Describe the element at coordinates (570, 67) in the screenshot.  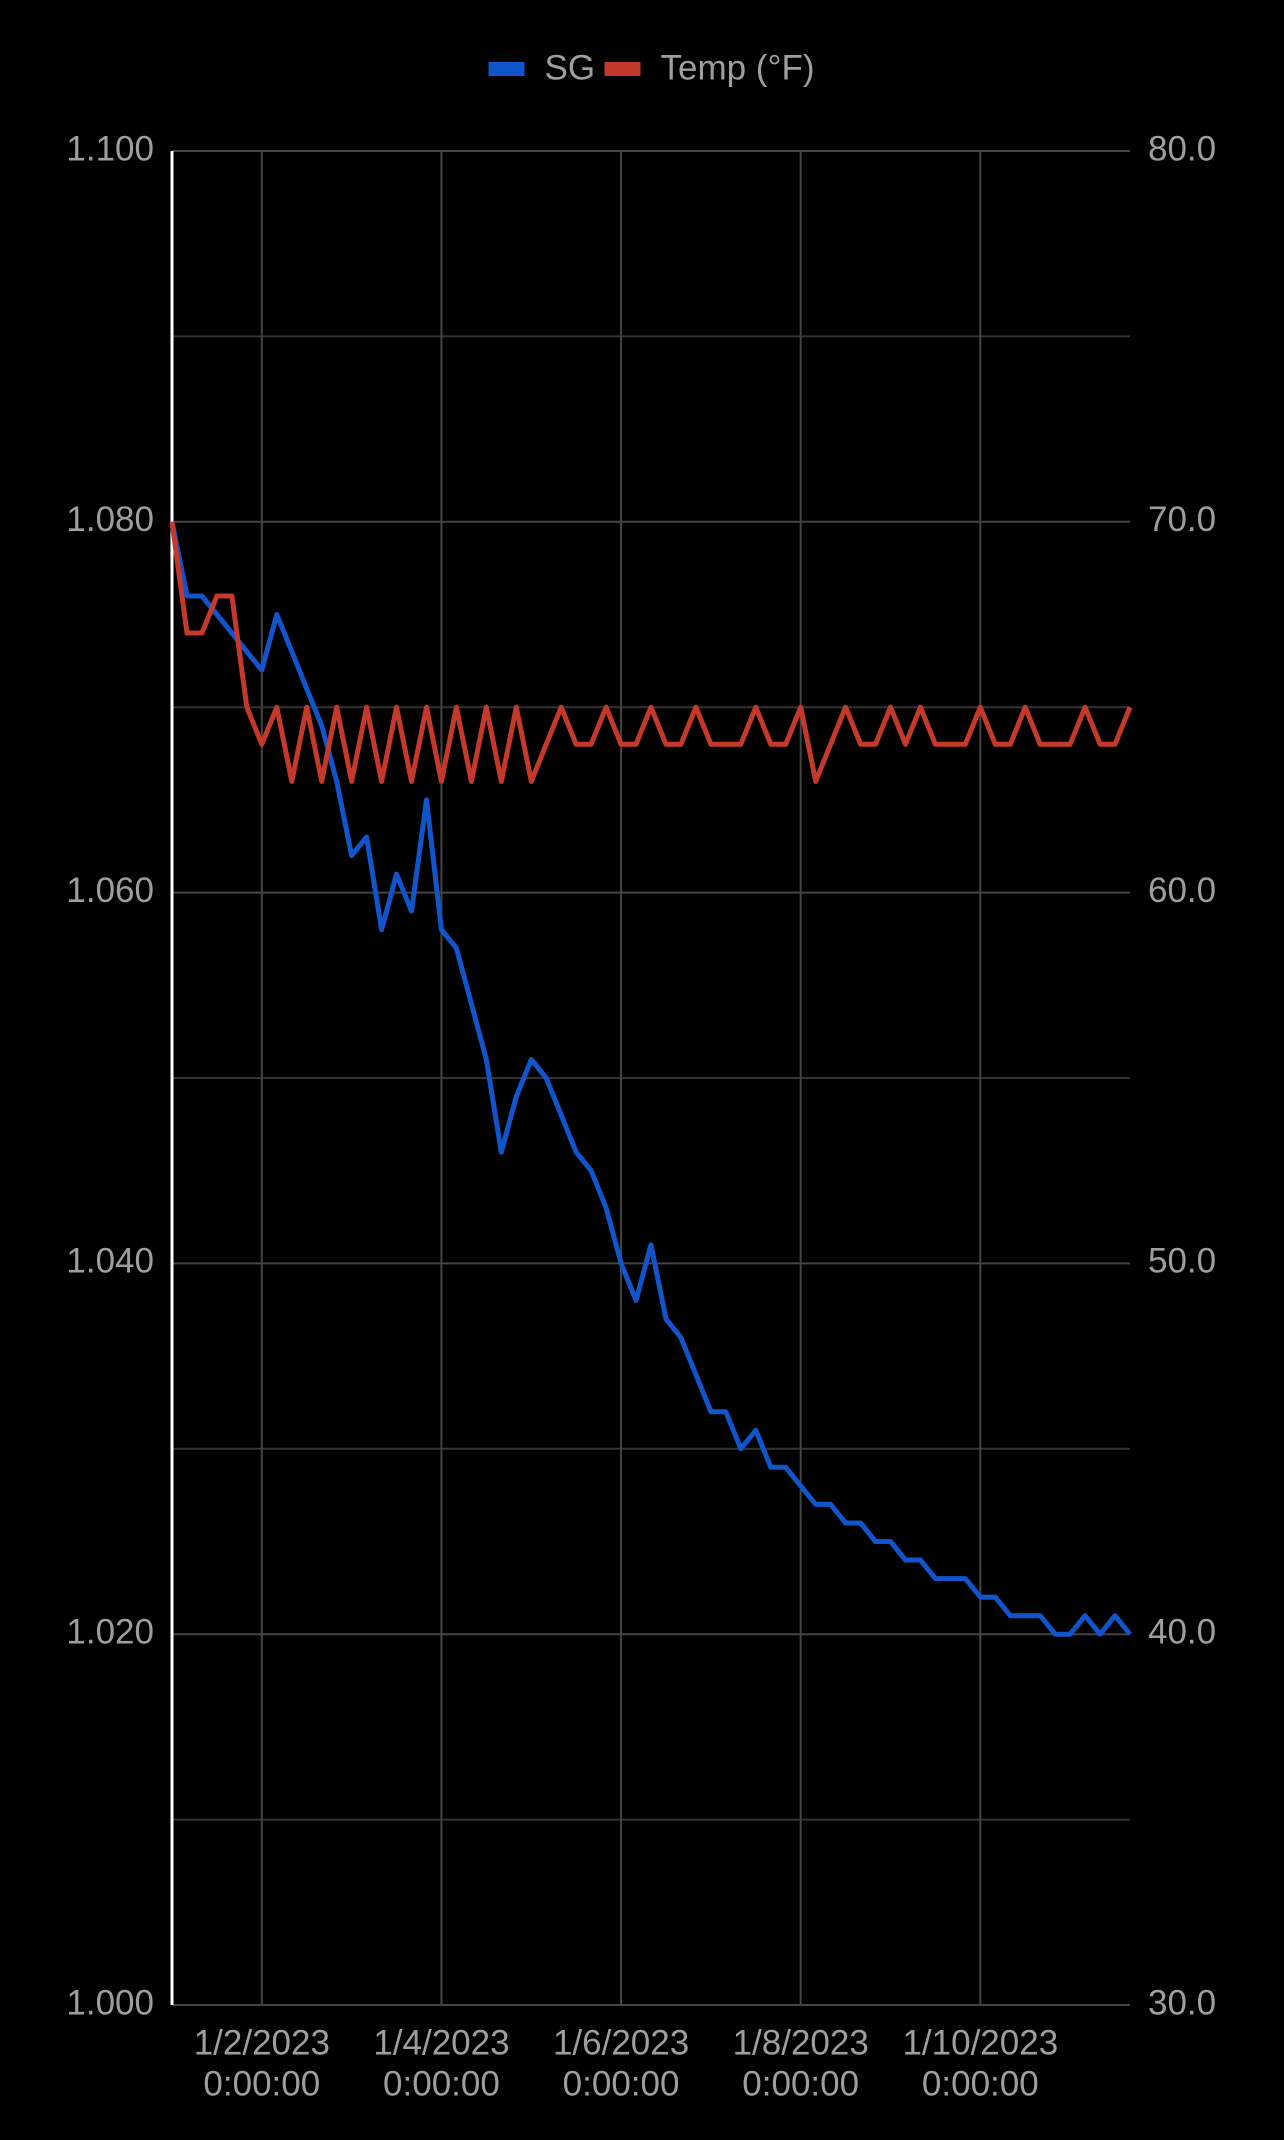
I see `legend-label: SG` at that location.